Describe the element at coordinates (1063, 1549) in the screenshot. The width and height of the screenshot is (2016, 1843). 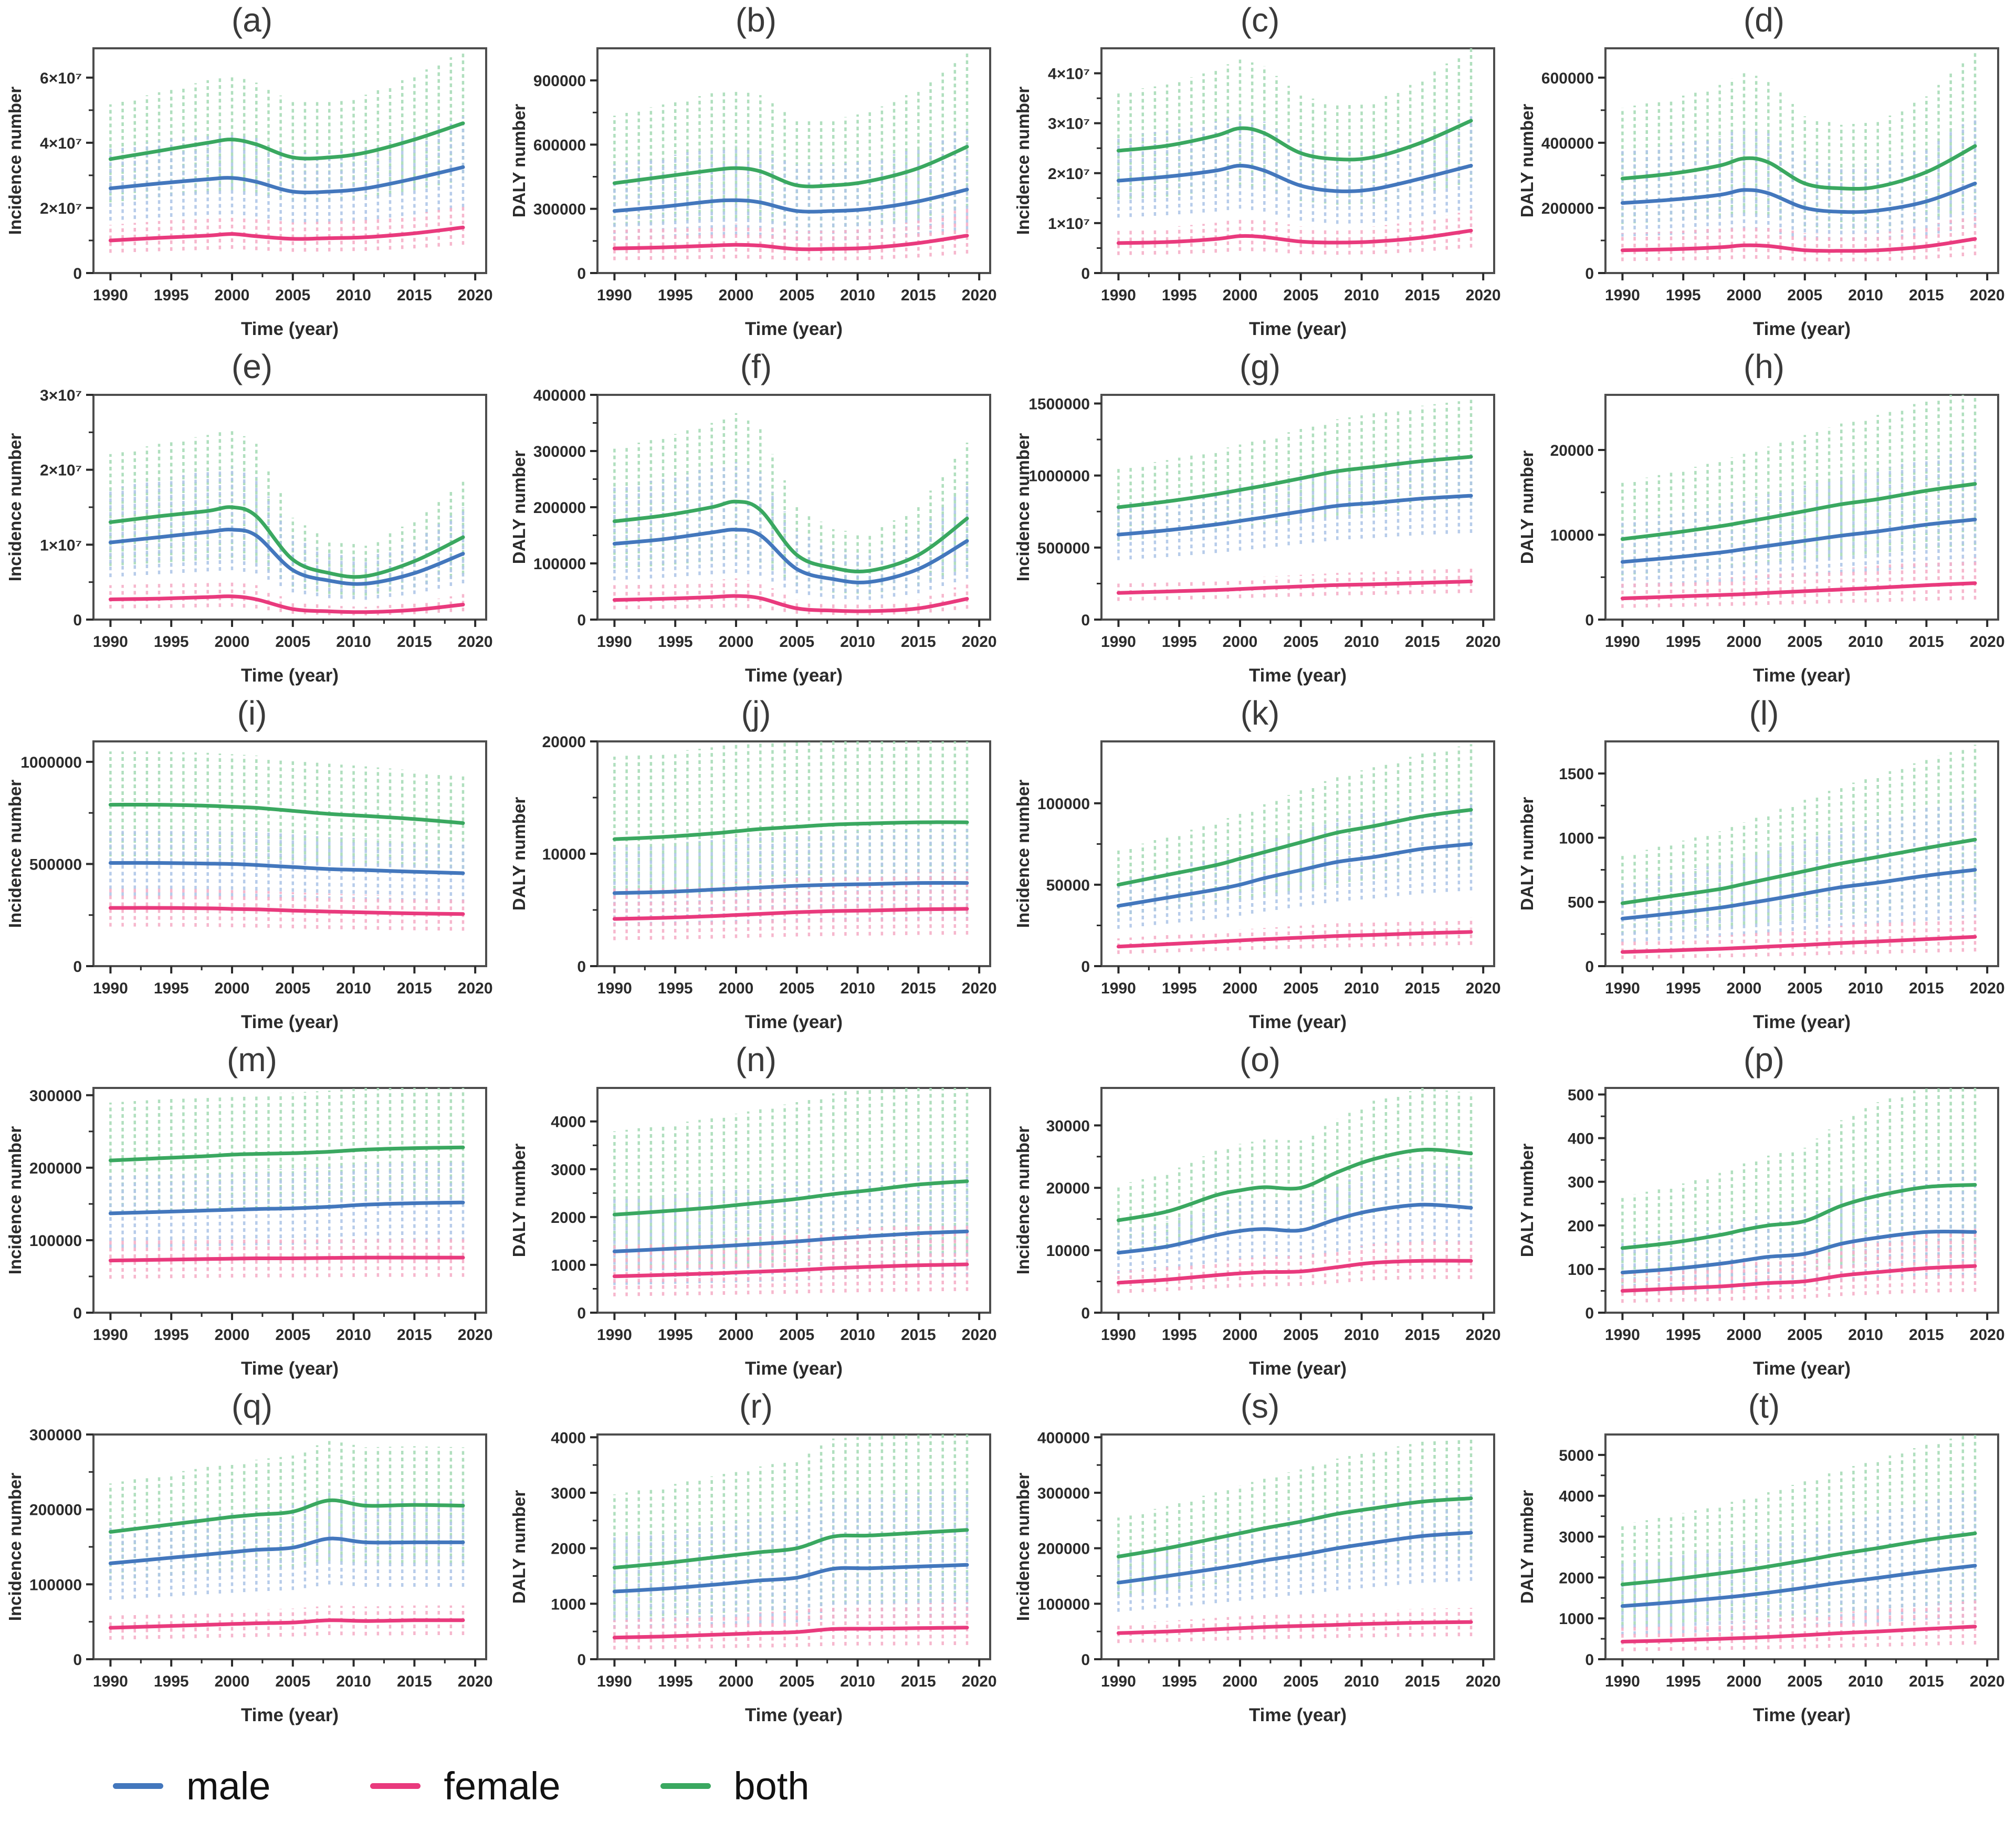
I see `y-tick-label: 200000` at that location.